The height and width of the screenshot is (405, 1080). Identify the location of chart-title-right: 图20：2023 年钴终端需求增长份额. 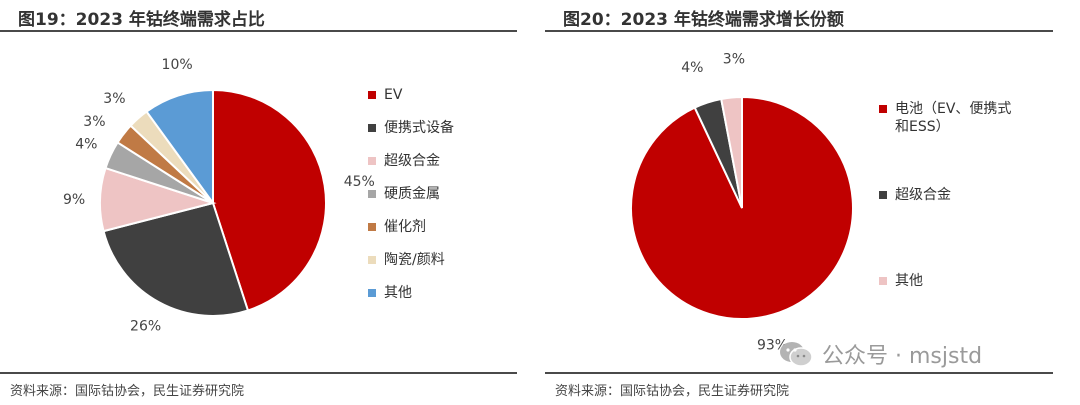
(703, 20).